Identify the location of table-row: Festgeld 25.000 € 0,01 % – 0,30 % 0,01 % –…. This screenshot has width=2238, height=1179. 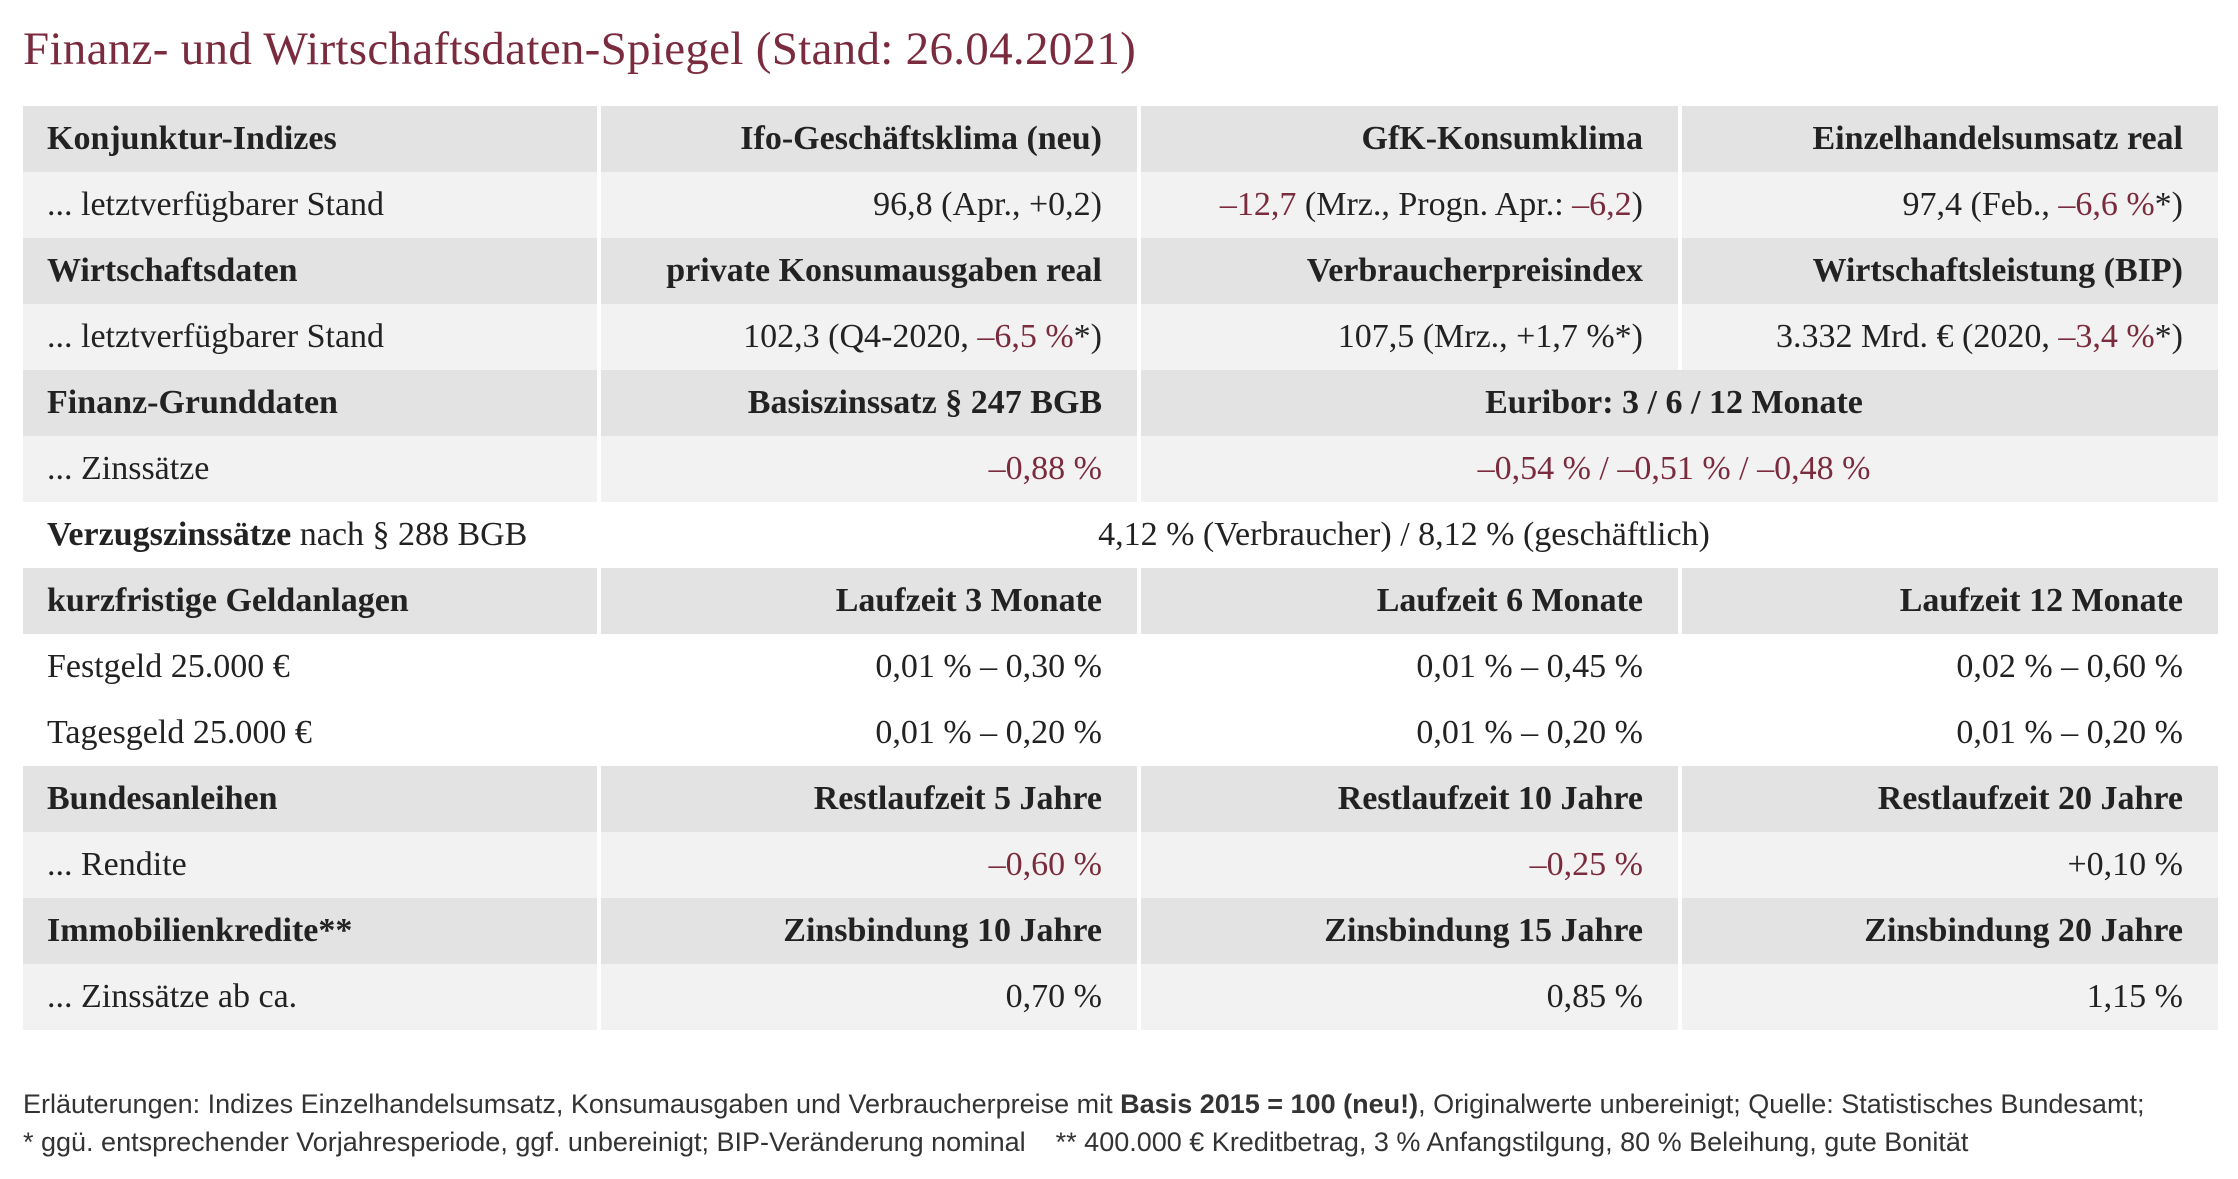
(1120, 667).